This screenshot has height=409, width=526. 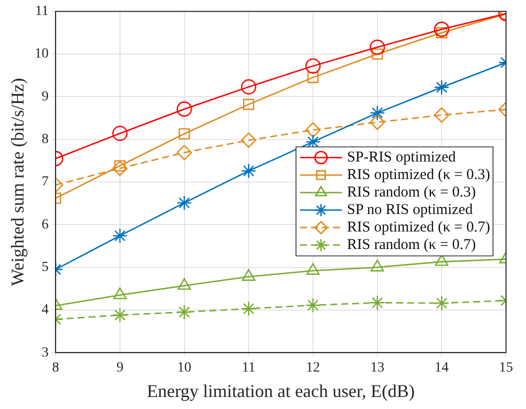 I want to click on y-tick-label: 5, so click(x=45, y=267).